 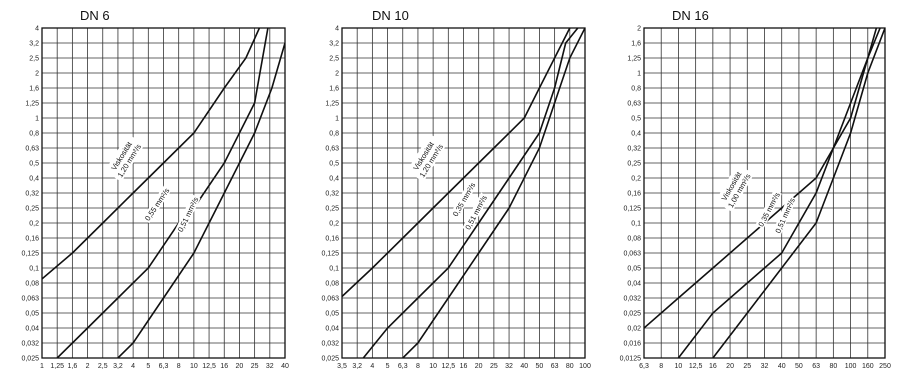 What do you see at coordinates (479, 366) in the screenshot?
I see `x-tick-label: 20` at bounding box center [479, 366].